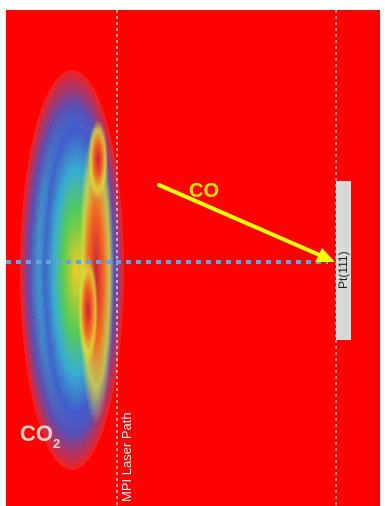 This screenshot has height=506, width=385. Describe the element at coordinates (343, 270) in the screenshot. I see `pt111-label: Pt(111)` at that location.